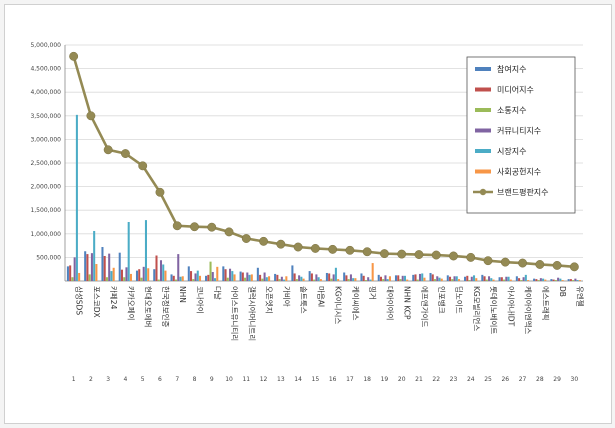 The image size is (615, 428). I want to click on legend-label: 사회공헌지수, so click(519, 172).